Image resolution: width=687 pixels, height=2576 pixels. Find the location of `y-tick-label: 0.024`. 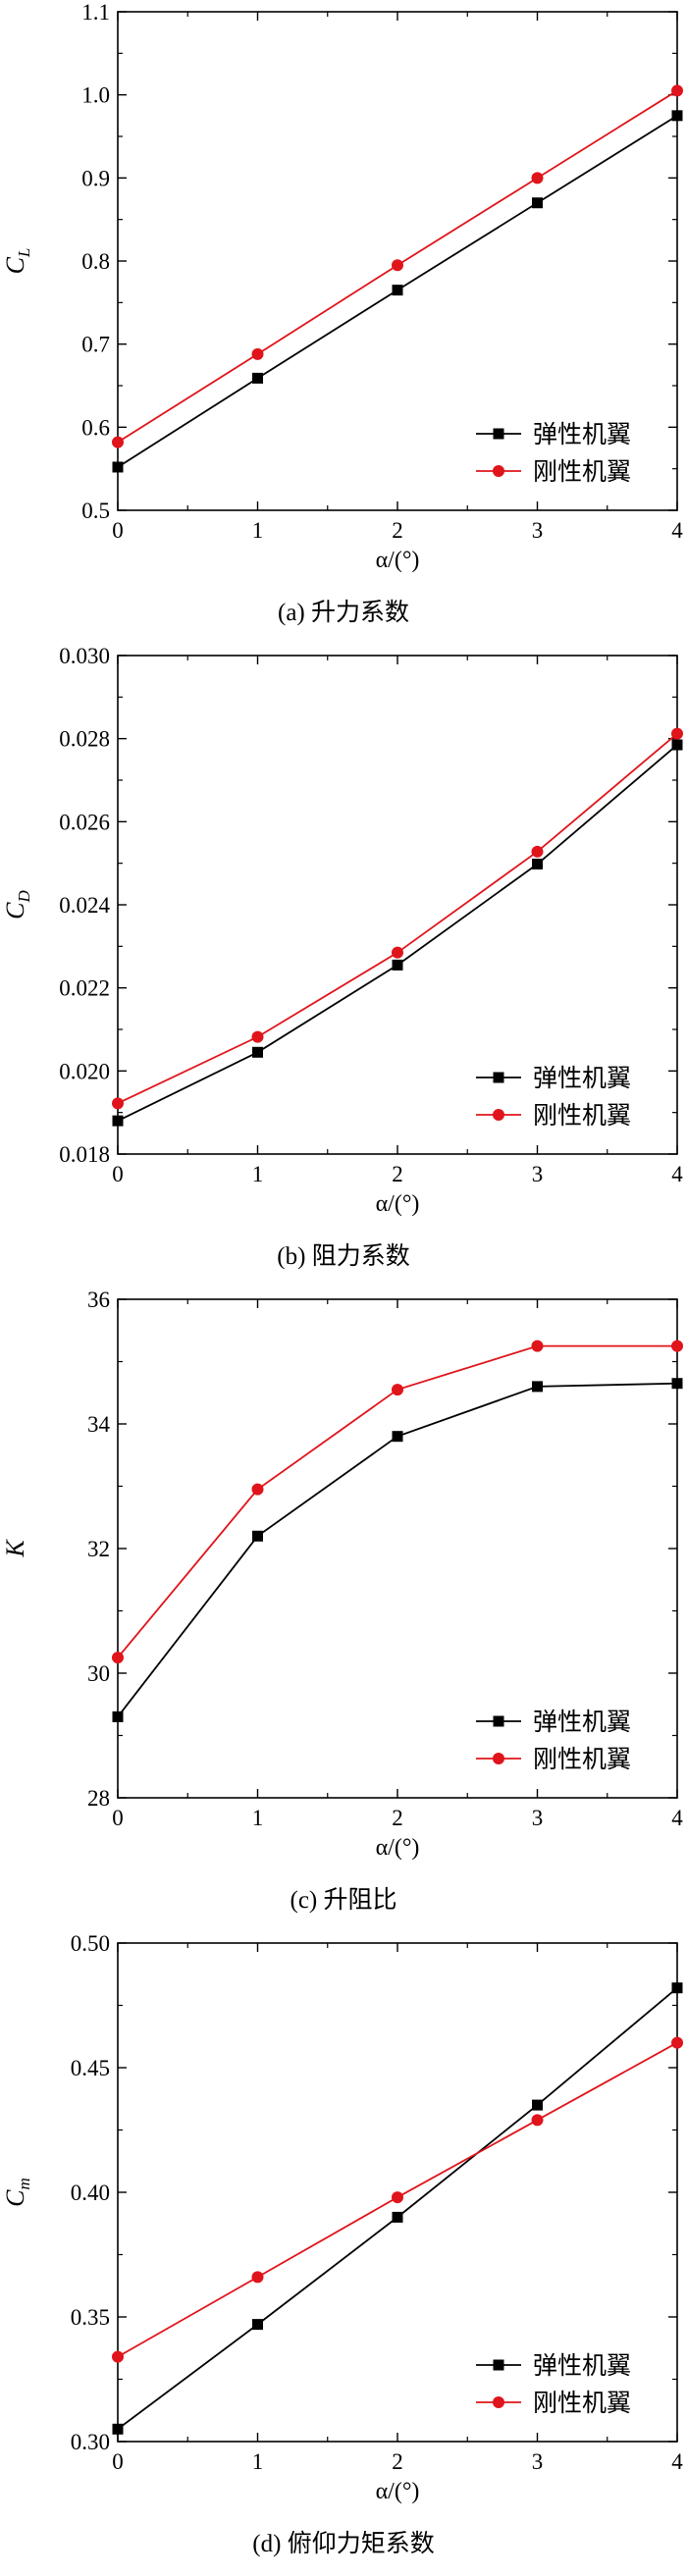

y-tick-label: 0.024 is located at coordinates (84, 905).